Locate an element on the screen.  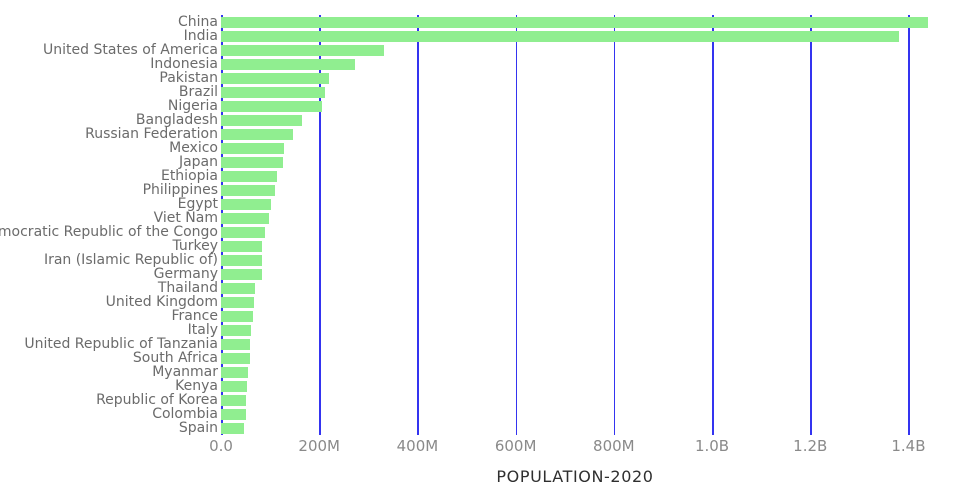
category-label: Japan is located at coordinates (198, 162).